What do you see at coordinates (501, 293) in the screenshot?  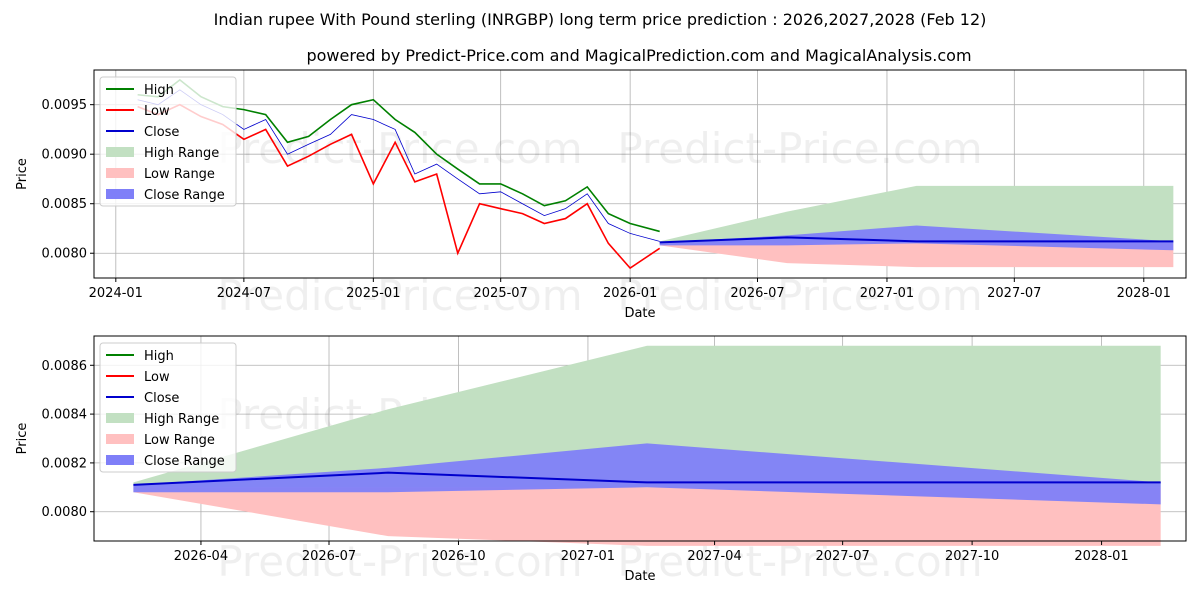 I see `x-tick-label: 2025-07` at bounding box center [501, 293].